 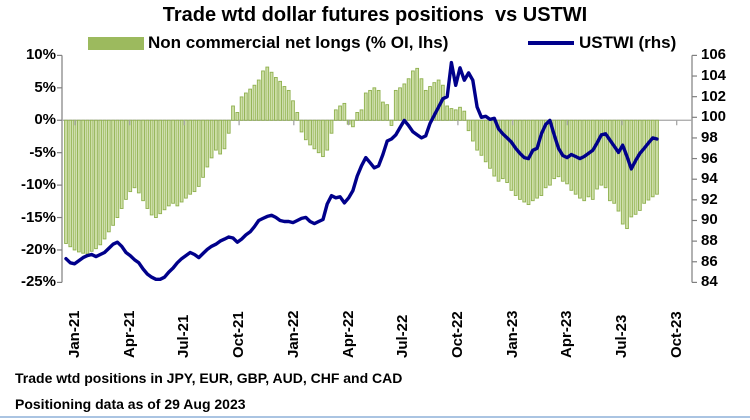 I want to click on x-axis-tick-label: Jul-21, so click(x=184, y=336).